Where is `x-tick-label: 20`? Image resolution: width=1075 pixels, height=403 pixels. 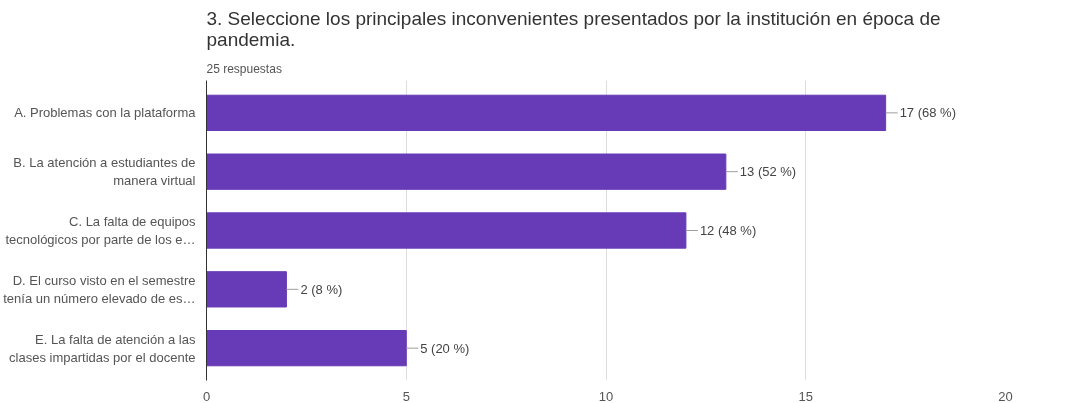
x-tick-label: 20 is located at coordinates (1005, 395).